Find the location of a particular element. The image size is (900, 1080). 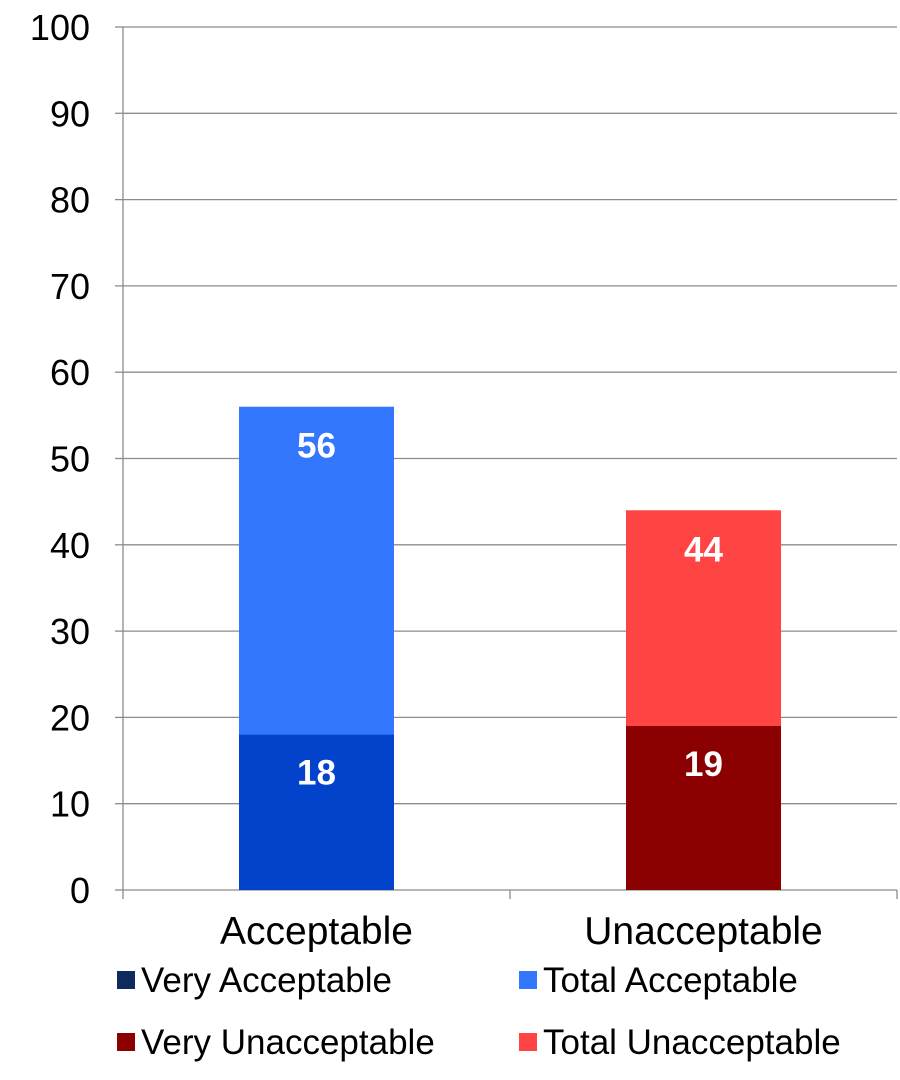

data-label: 19 is located at coordinates (703, 764).